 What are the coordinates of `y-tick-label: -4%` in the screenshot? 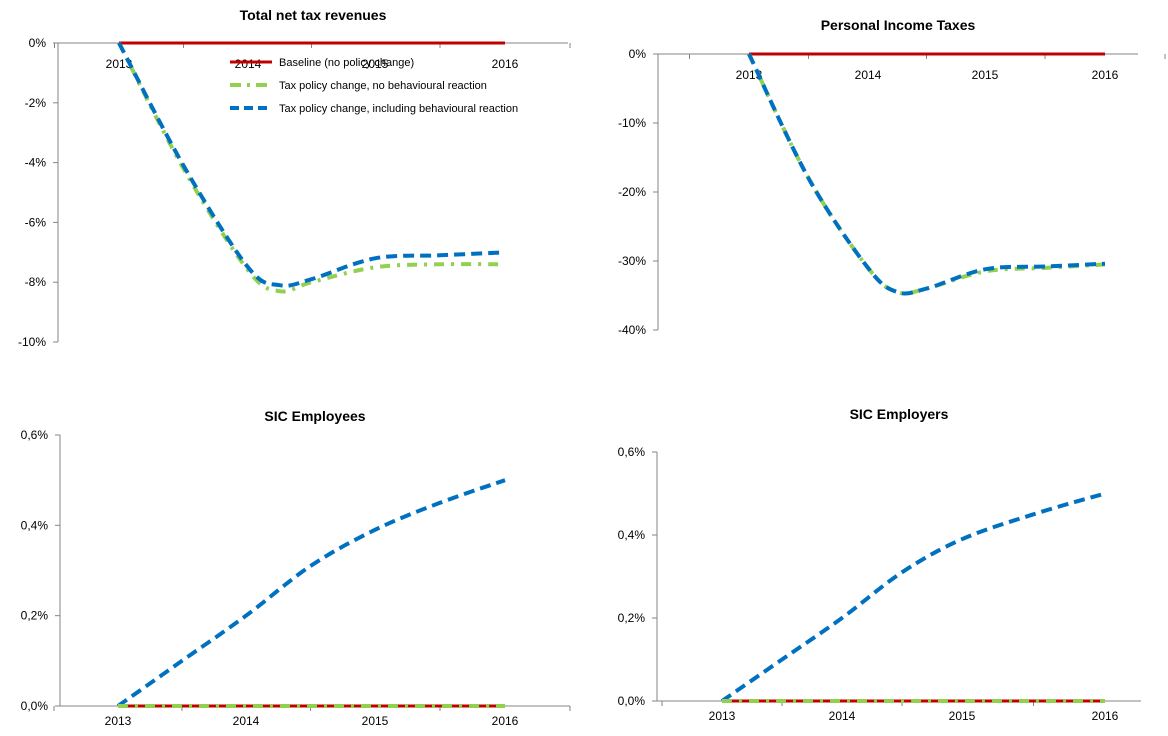 It's located at (36, 163).